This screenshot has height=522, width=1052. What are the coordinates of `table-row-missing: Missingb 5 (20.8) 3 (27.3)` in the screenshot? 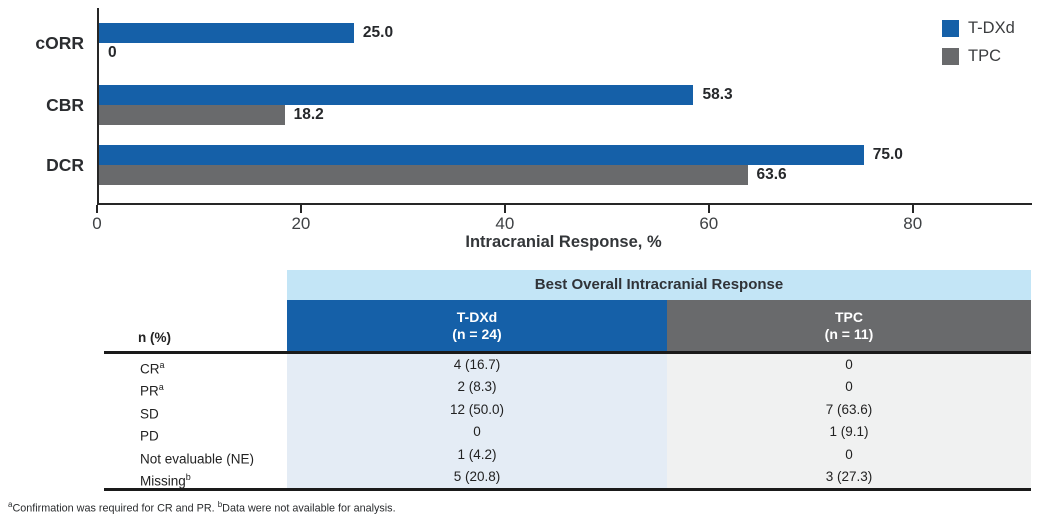 It's located at (567, 477).